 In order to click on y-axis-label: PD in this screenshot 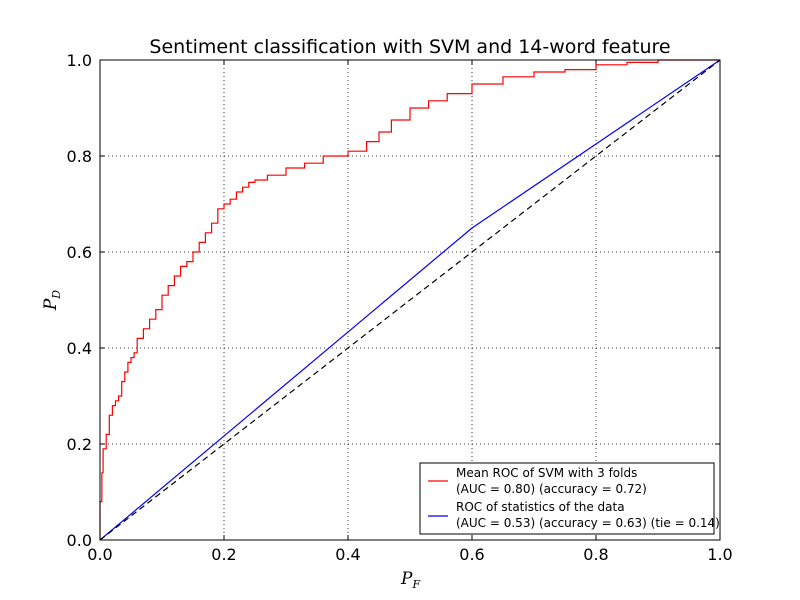, I will do `click(52, 300)`.